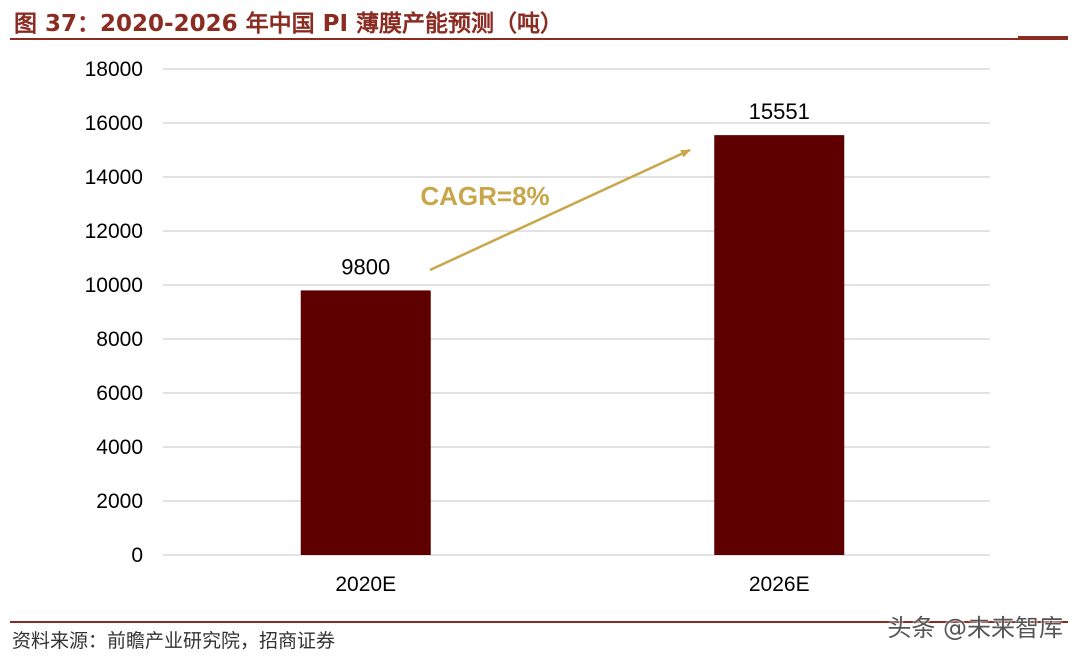  What do you see at coordinates (114, 285) in the screenshot?
I see `y-tick-label: 10000` at bounding box center [114, 285].